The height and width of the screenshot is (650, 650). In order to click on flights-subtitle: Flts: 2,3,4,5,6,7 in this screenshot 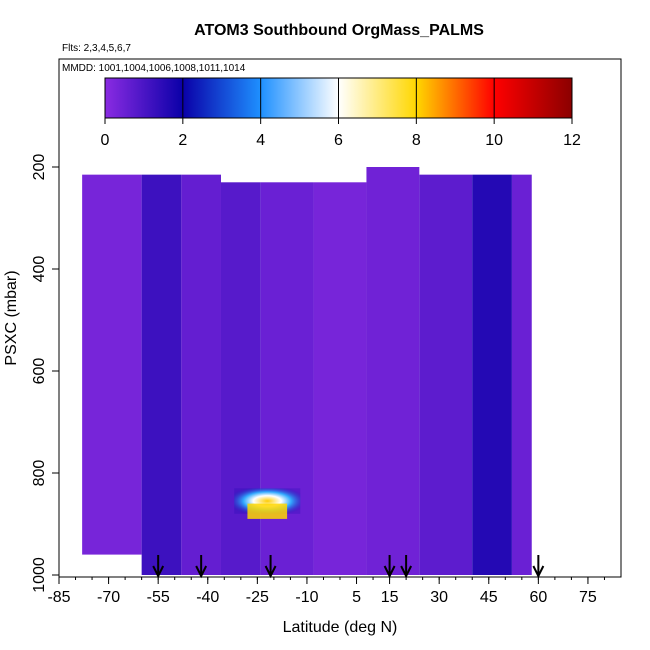, I will do `click(96, 48)`.